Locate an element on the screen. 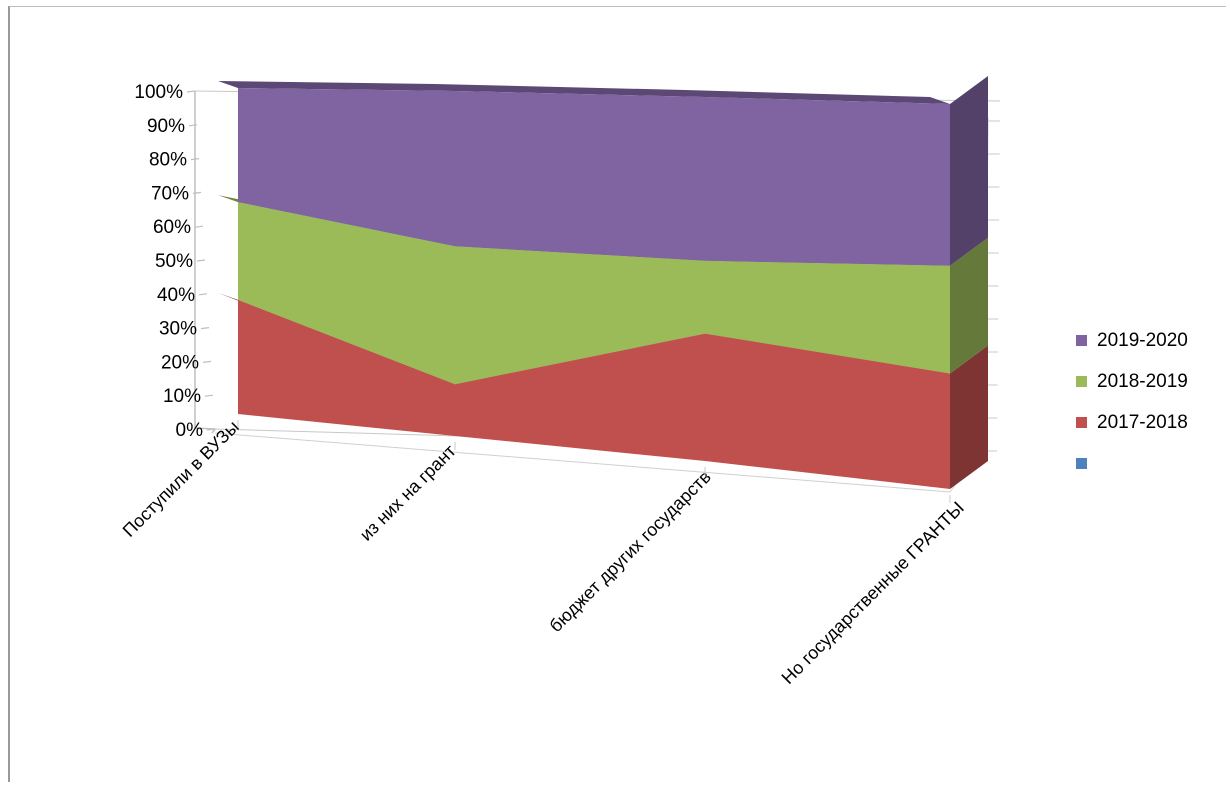  legend-label: 2019-2020 is located at coordinates (1142, 340).